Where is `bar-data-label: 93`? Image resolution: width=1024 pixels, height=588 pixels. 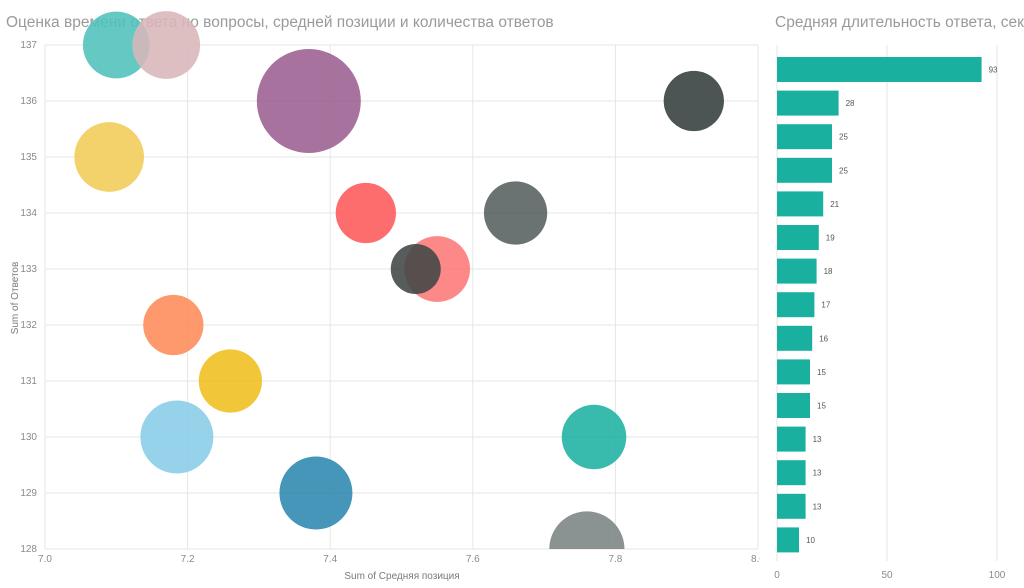
bar-data-label: 93 is located at coordinates (993, 70).